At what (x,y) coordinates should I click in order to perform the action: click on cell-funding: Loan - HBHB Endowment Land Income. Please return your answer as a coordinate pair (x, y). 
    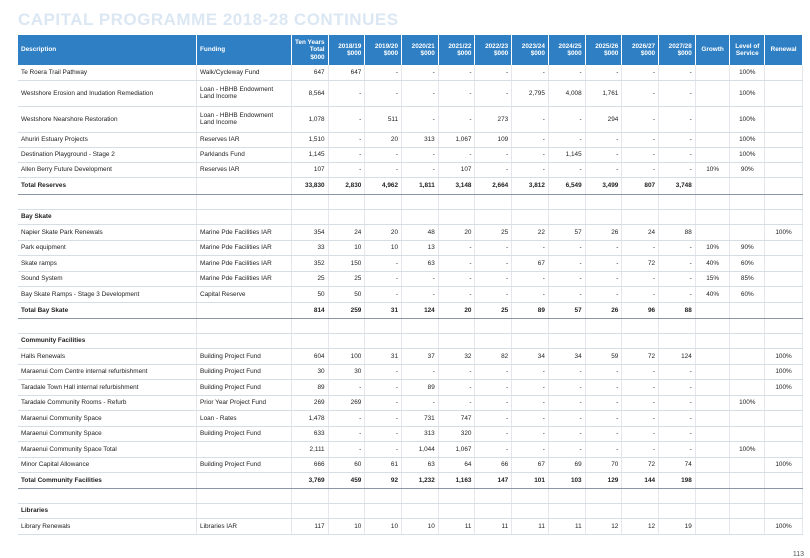
    Looking at the image, I should click on (244, 119).